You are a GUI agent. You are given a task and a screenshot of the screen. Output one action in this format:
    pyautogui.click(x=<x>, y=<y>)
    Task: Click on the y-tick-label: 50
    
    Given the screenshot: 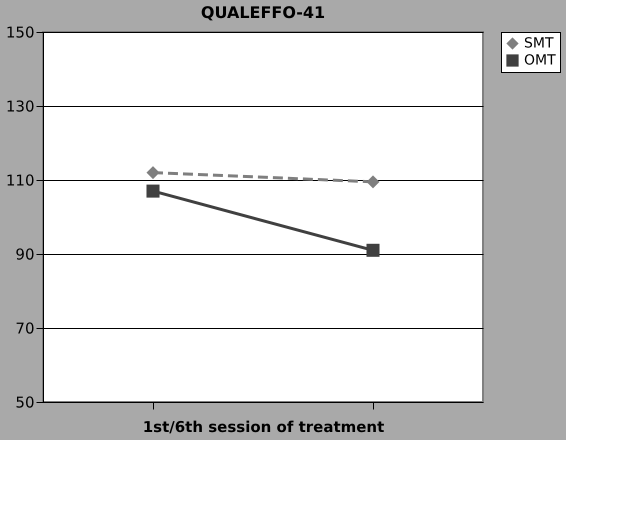 What is the action you would take?
    pyautogui.click(x=24, y=403)
    